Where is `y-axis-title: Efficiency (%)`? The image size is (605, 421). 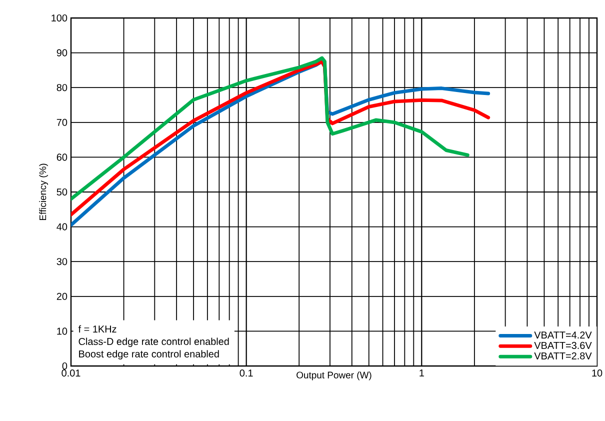
y-axis-title: Efficiency (%) is located at coordinates (43, 192).